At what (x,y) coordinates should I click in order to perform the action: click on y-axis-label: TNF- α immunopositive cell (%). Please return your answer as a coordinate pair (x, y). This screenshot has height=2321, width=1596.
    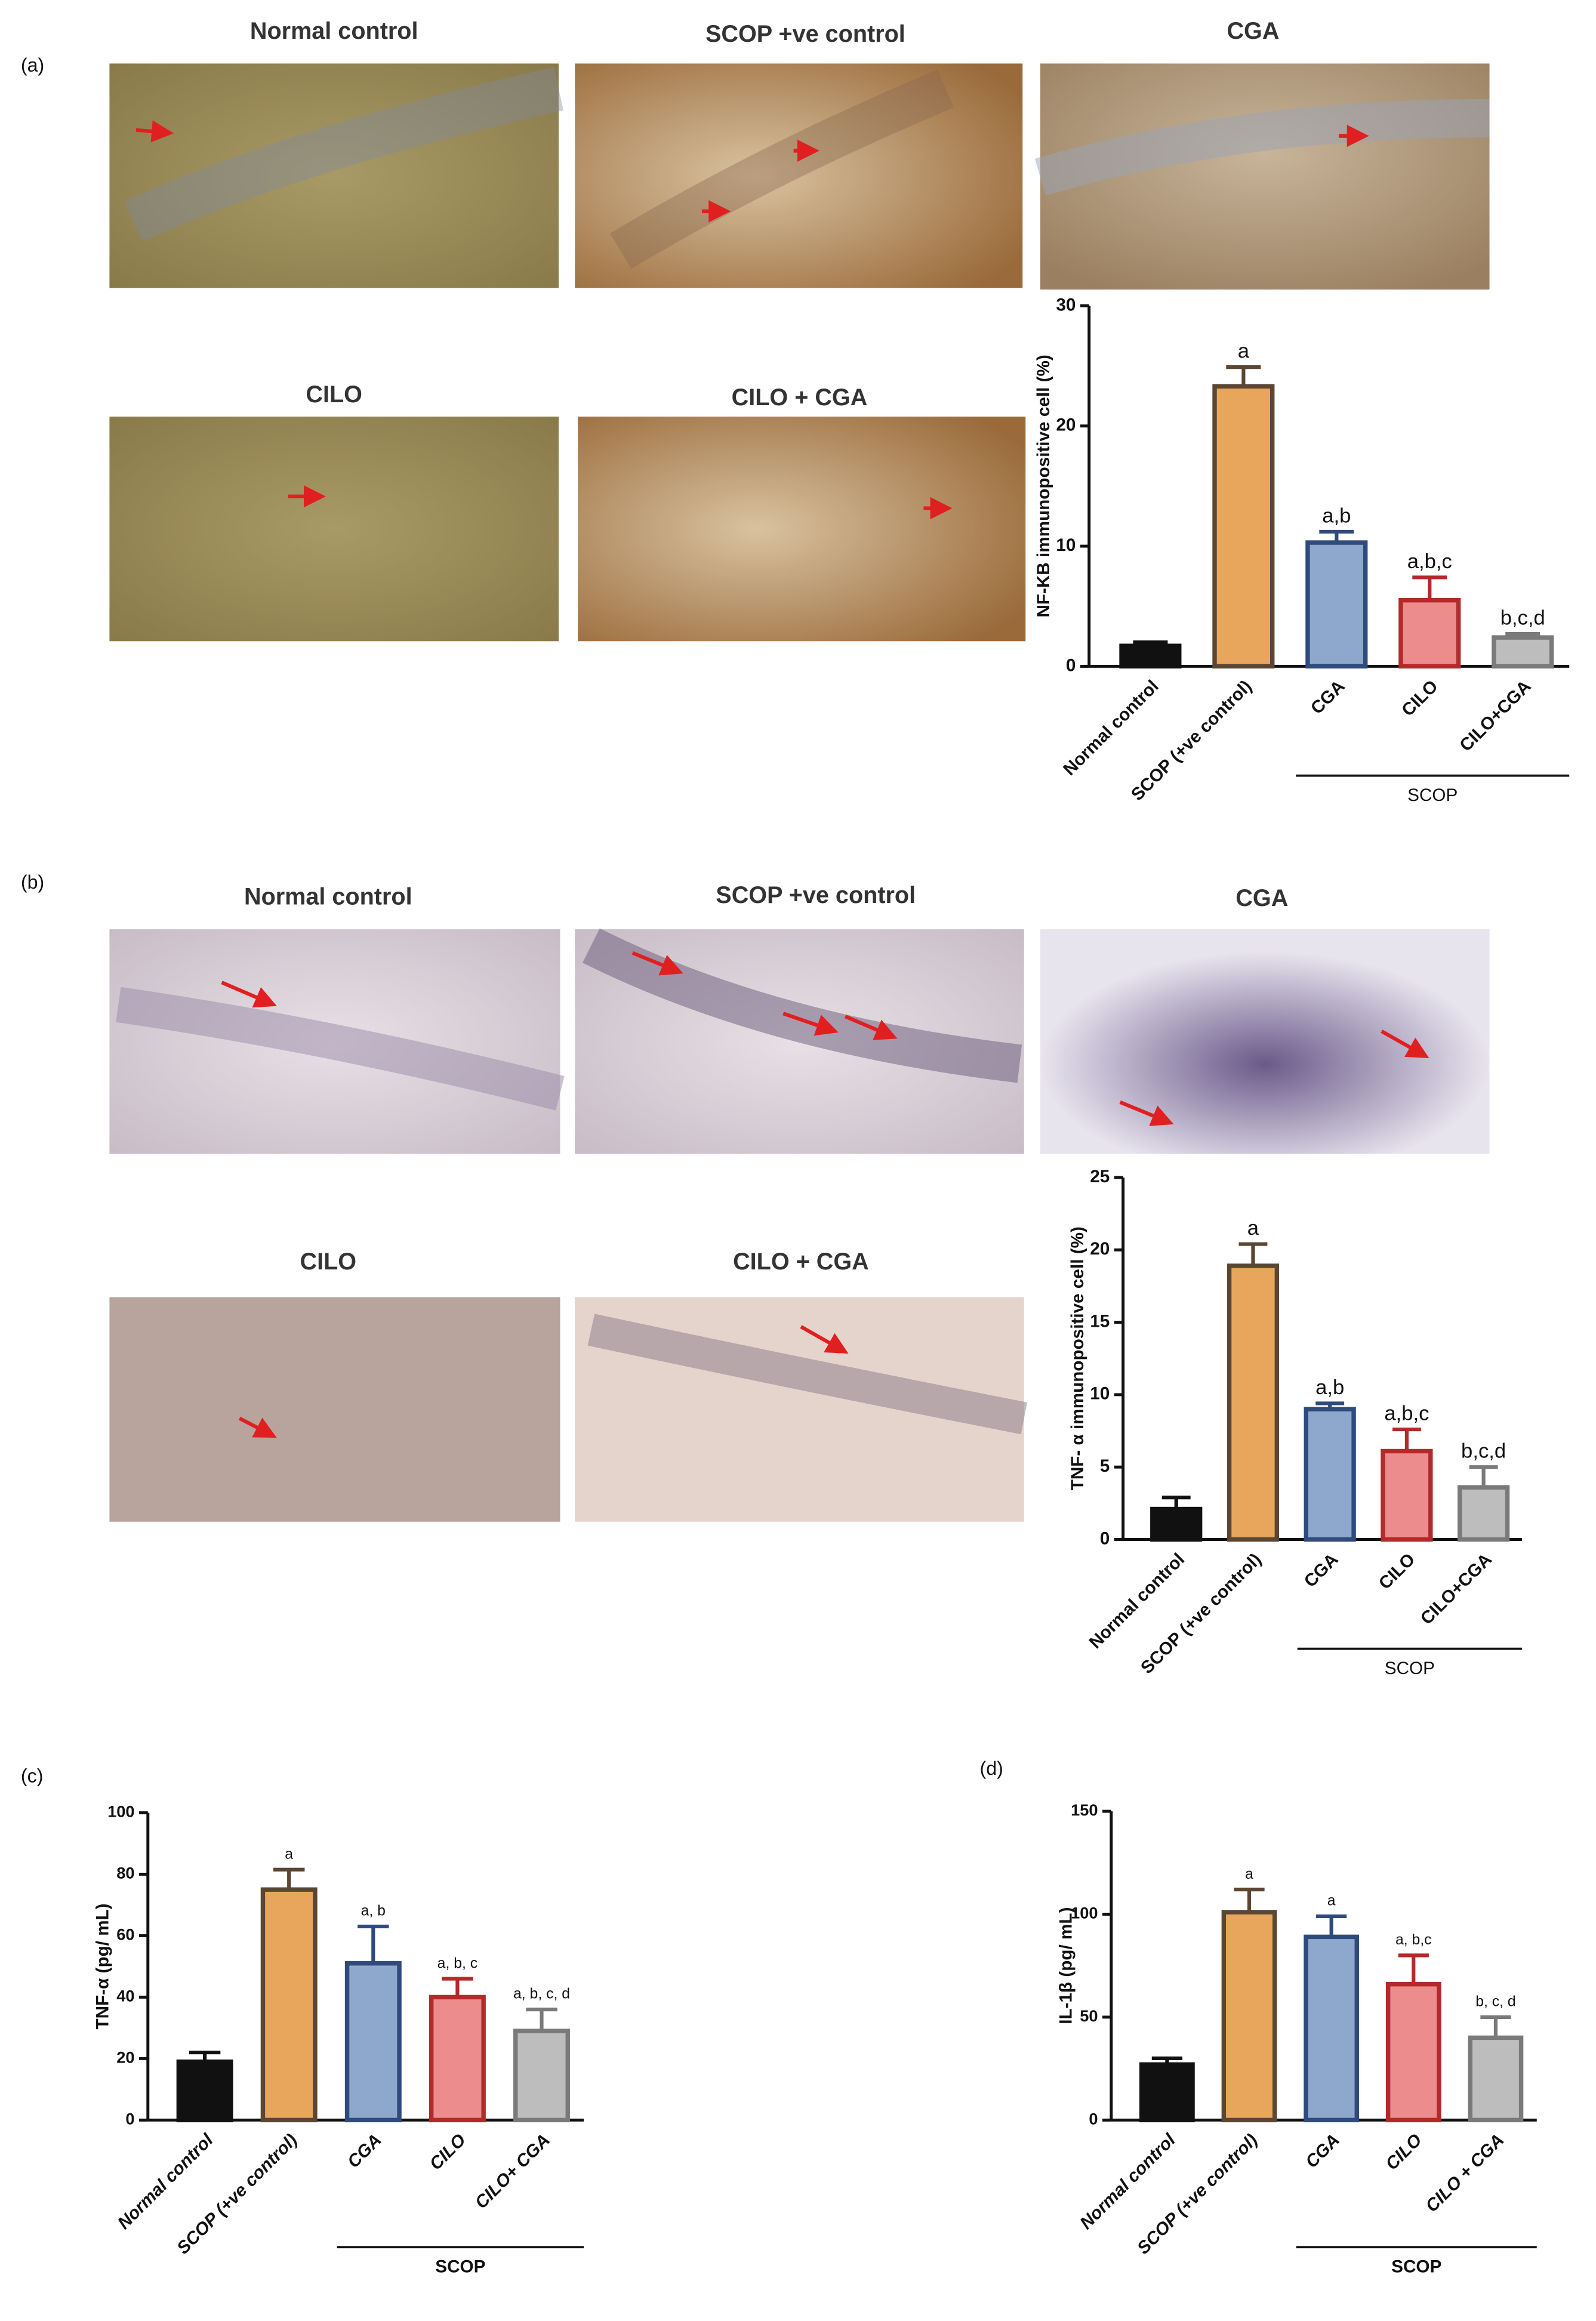
    Looking at the image, I should click on (1077, 1358).